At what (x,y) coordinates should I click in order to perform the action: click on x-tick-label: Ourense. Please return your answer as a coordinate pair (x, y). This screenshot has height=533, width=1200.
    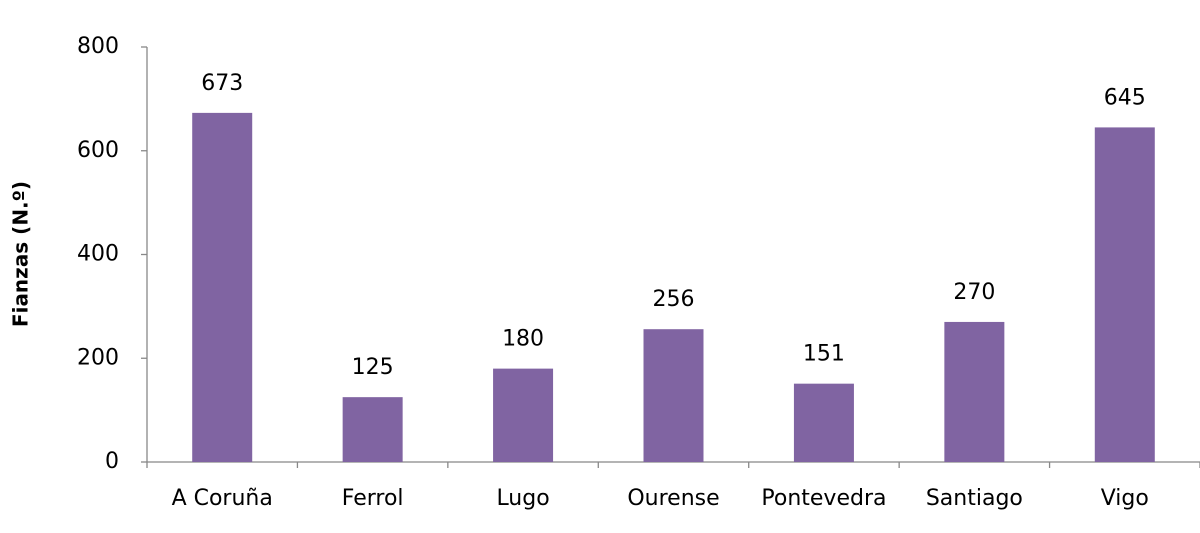
    Looking at the image, I should click on (673, 498).